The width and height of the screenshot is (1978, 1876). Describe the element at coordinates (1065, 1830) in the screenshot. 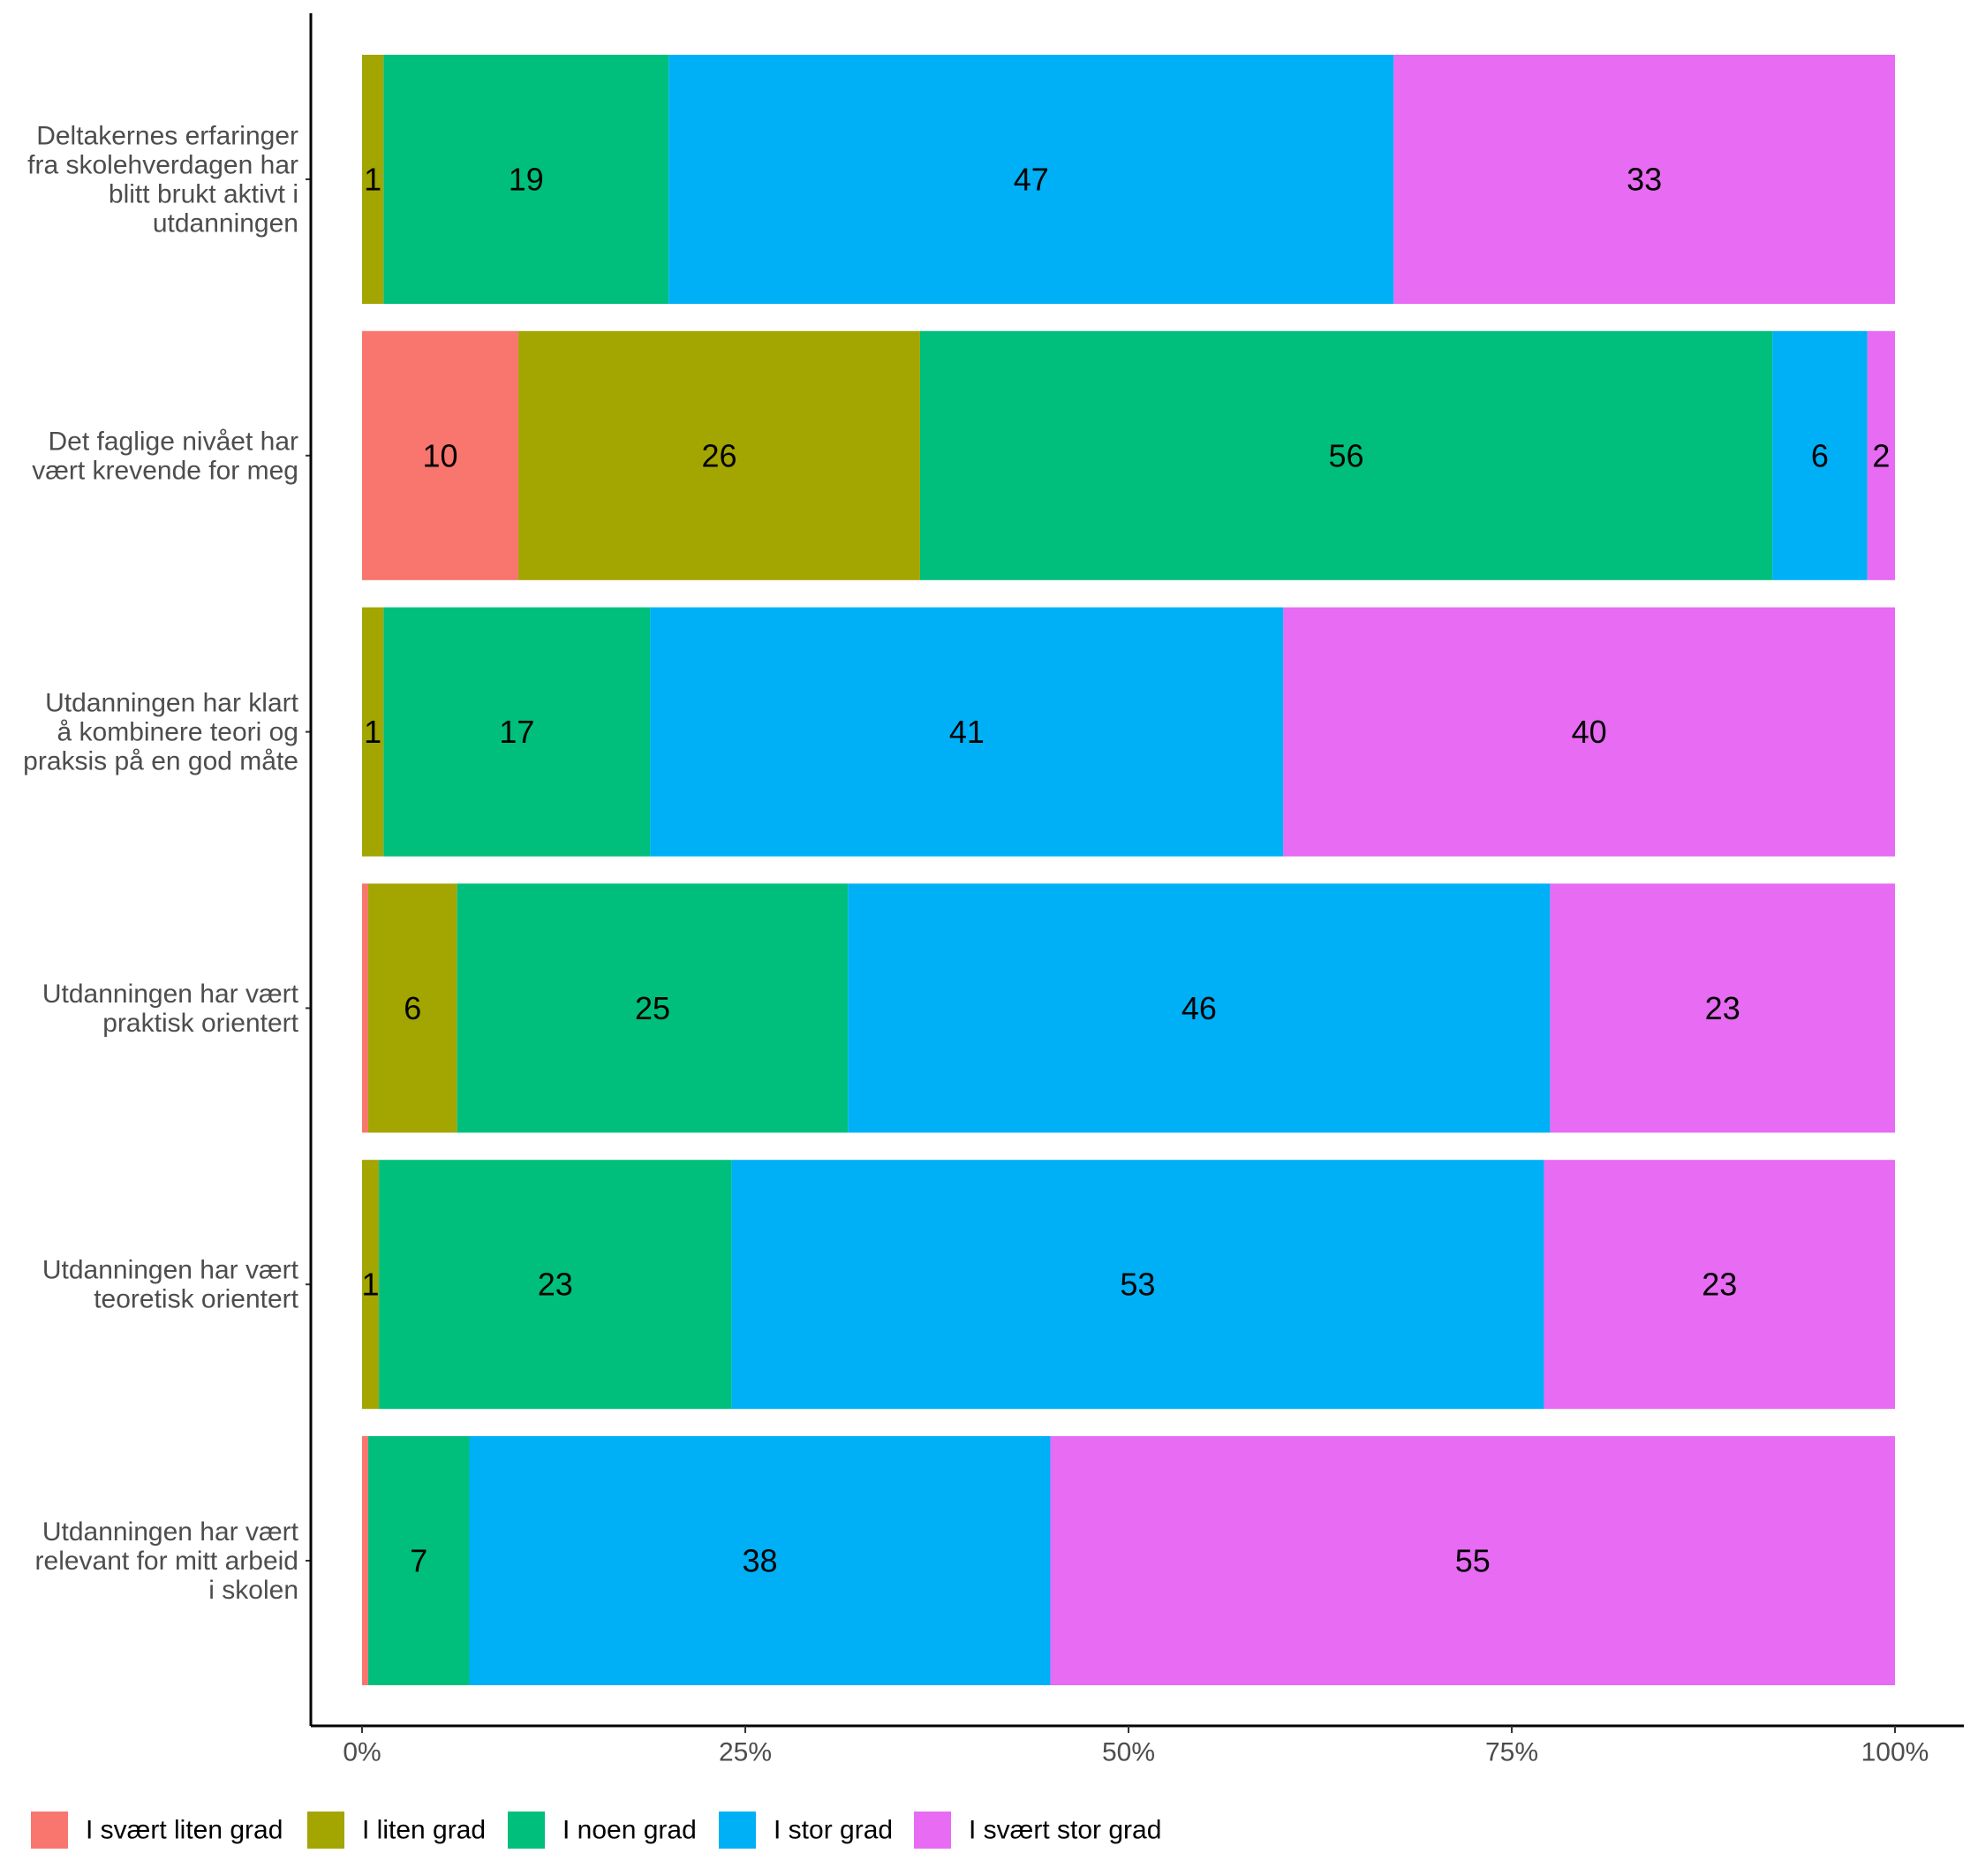

I see `legend-label-5: I svært stor grad` at that location.